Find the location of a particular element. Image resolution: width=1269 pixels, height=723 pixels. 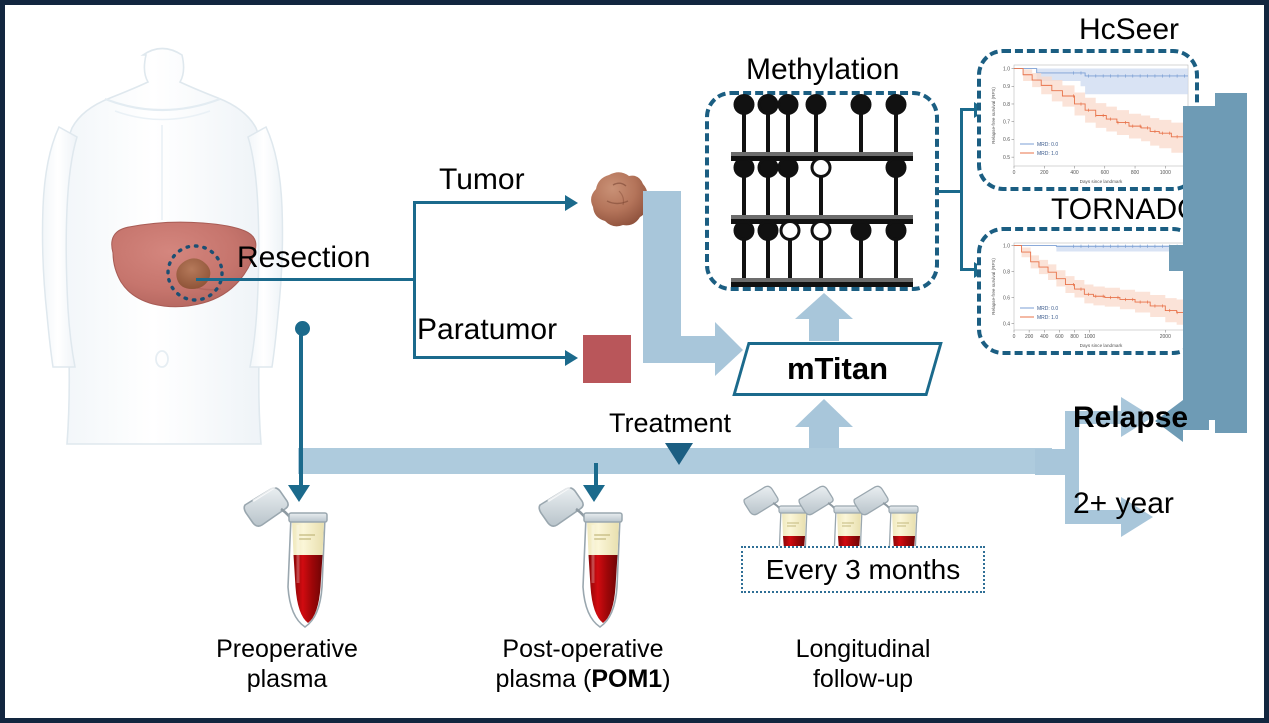

km-chart-hcseer-title: HcSeer is located at coordinates (1129, 29).